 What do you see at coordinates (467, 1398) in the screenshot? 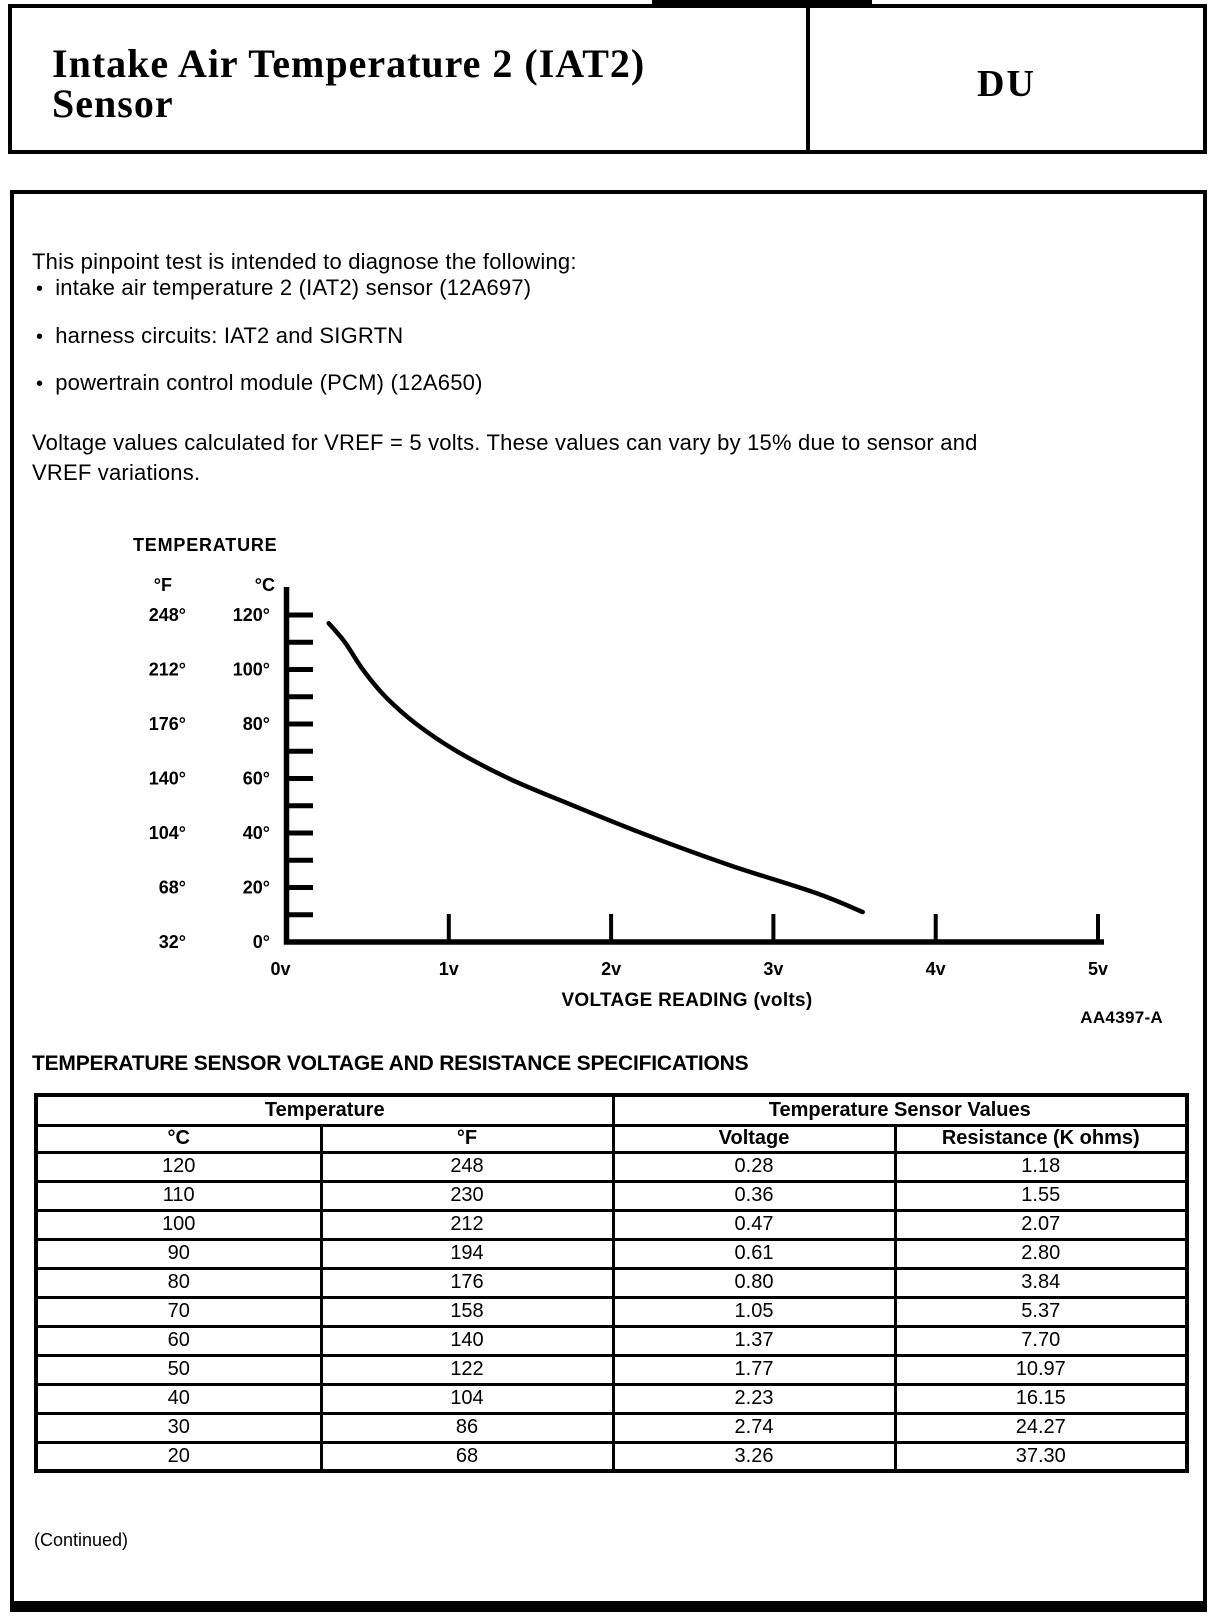
I see `table-cell: 104` at bounding box center [467, 1398].